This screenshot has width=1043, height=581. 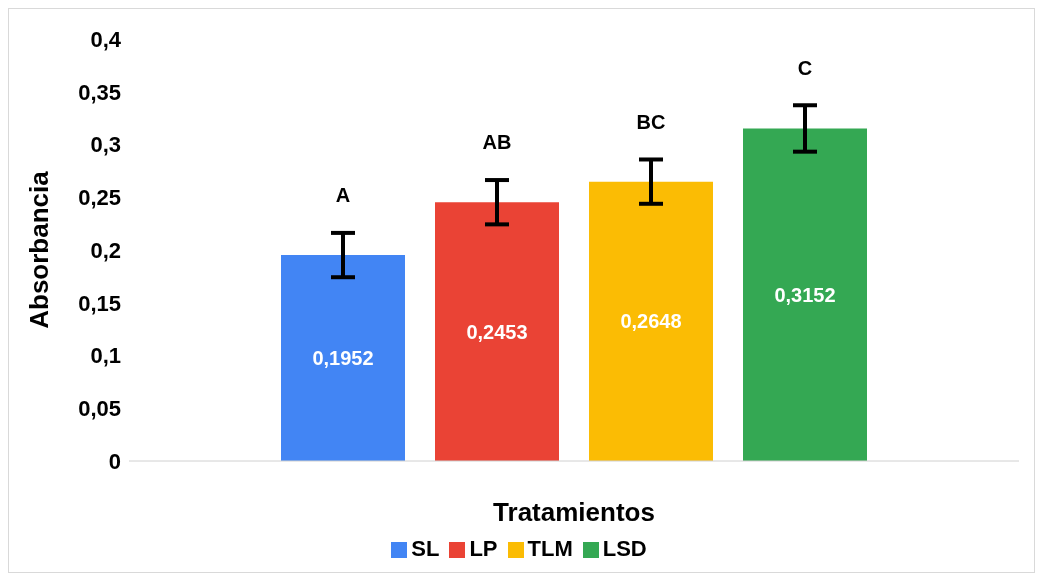 What do you see at coordinates (651, 121) in the screenshot?
I see `annotation: BC` at bounding box center [651, 121].